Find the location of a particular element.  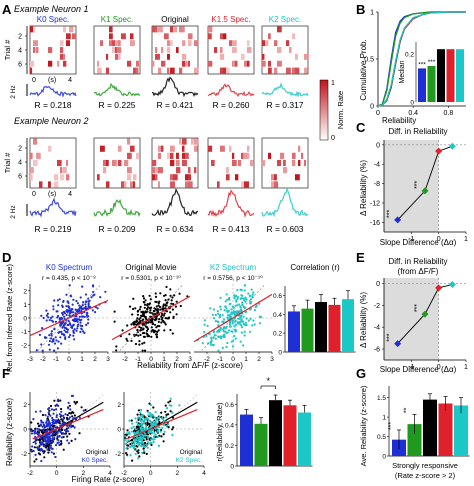

ytick-label: -1 is located at coordinates (24, 332).